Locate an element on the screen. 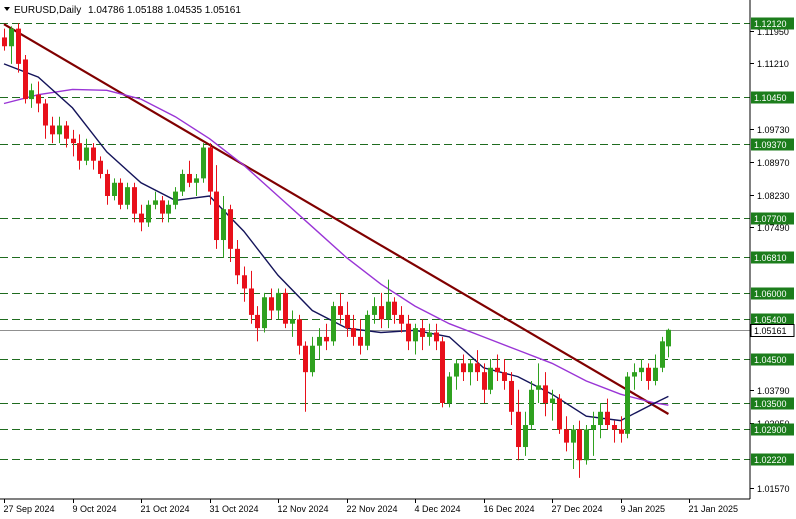 This screenshot has width=796, height=519. time-tick-label: 31 Oct 2024 is located at coordinates (234, 509).